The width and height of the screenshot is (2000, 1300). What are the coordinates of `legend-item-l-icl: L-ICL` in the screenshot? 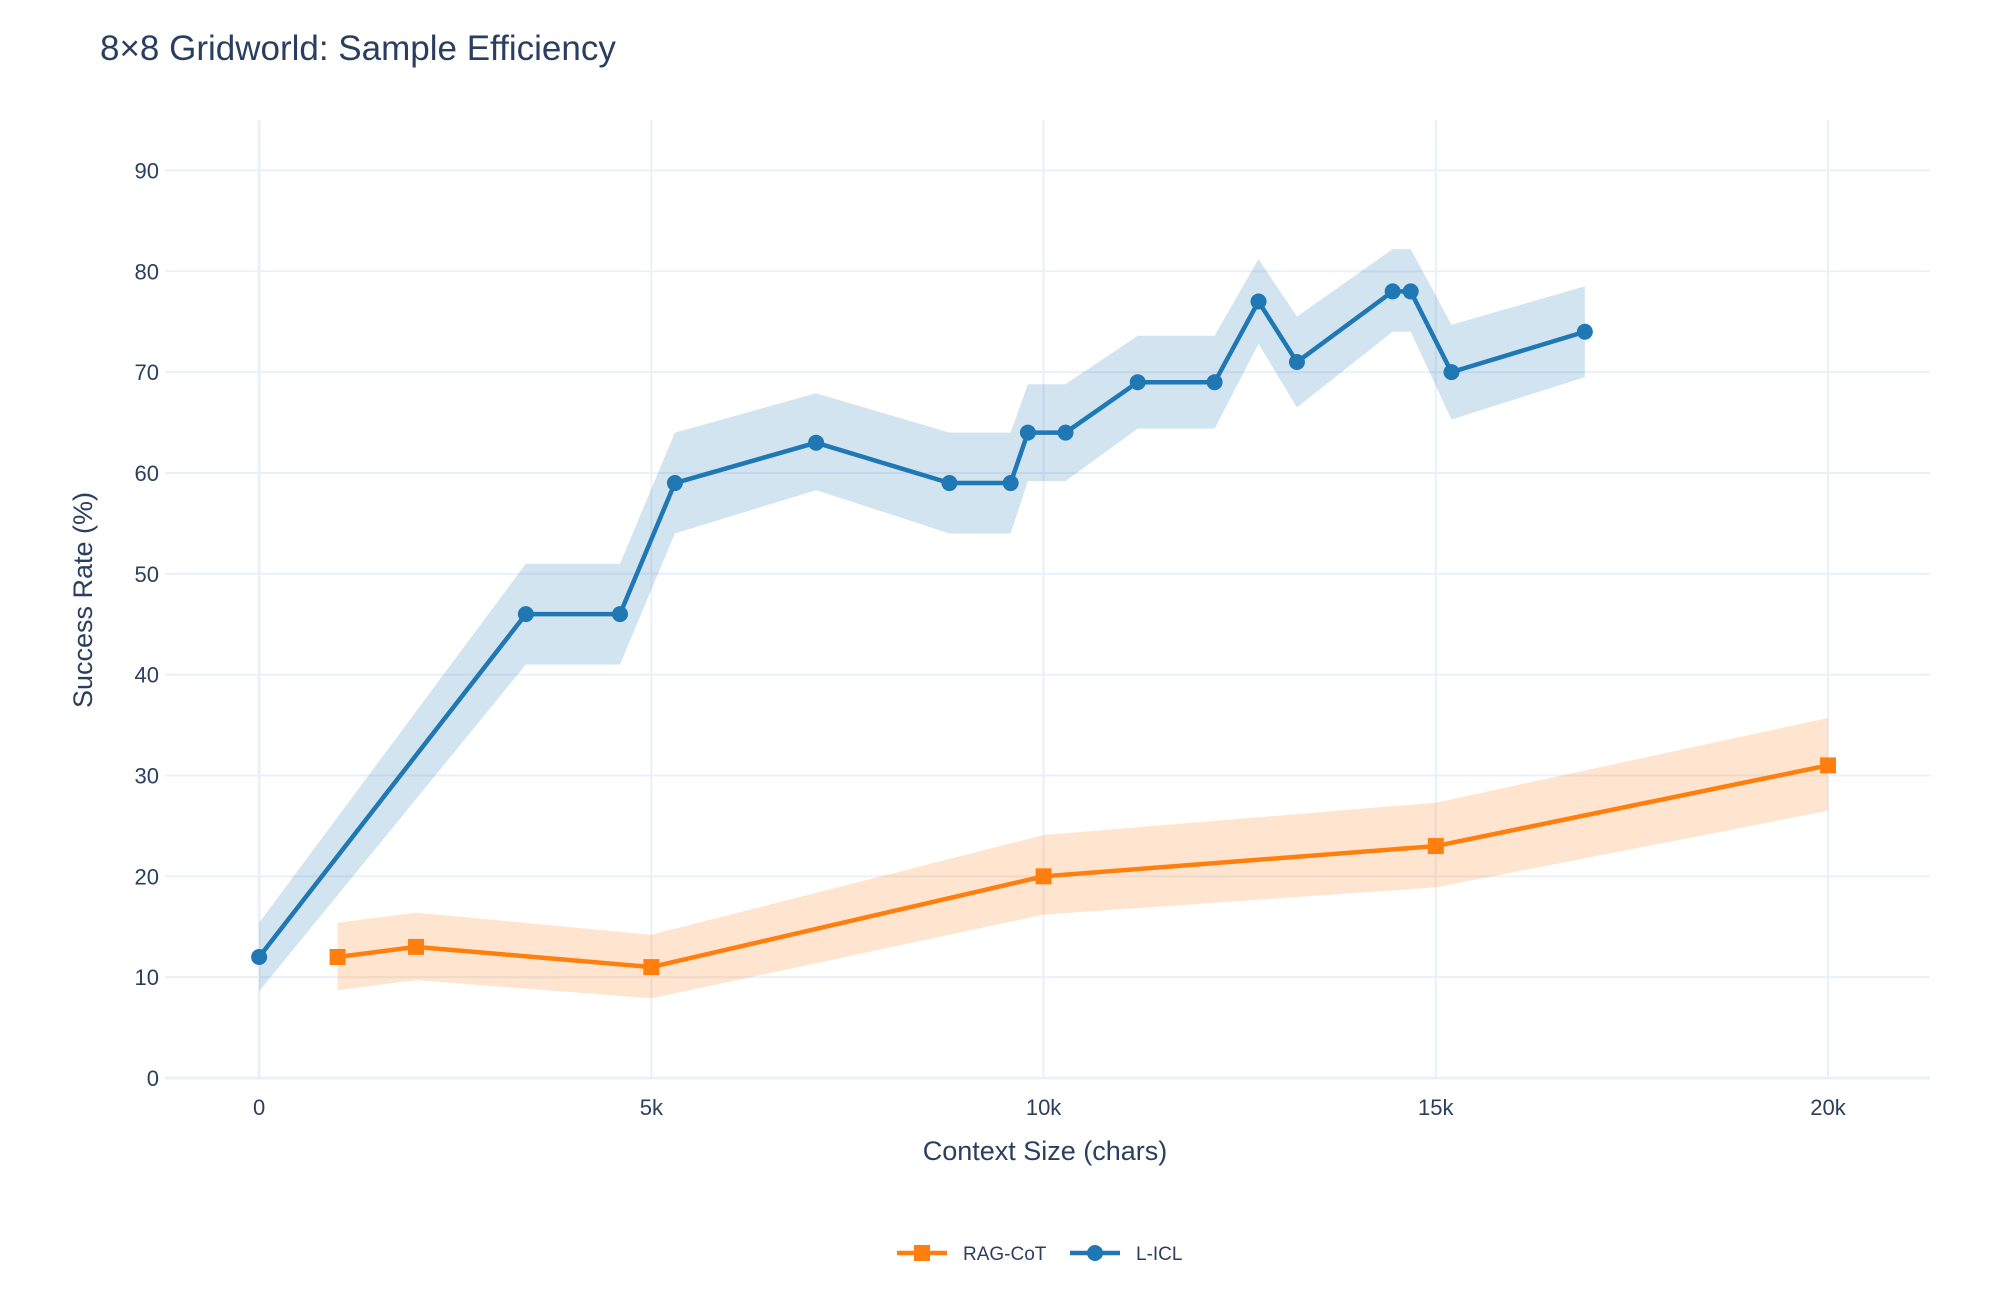 It's located at (1126, 1254).